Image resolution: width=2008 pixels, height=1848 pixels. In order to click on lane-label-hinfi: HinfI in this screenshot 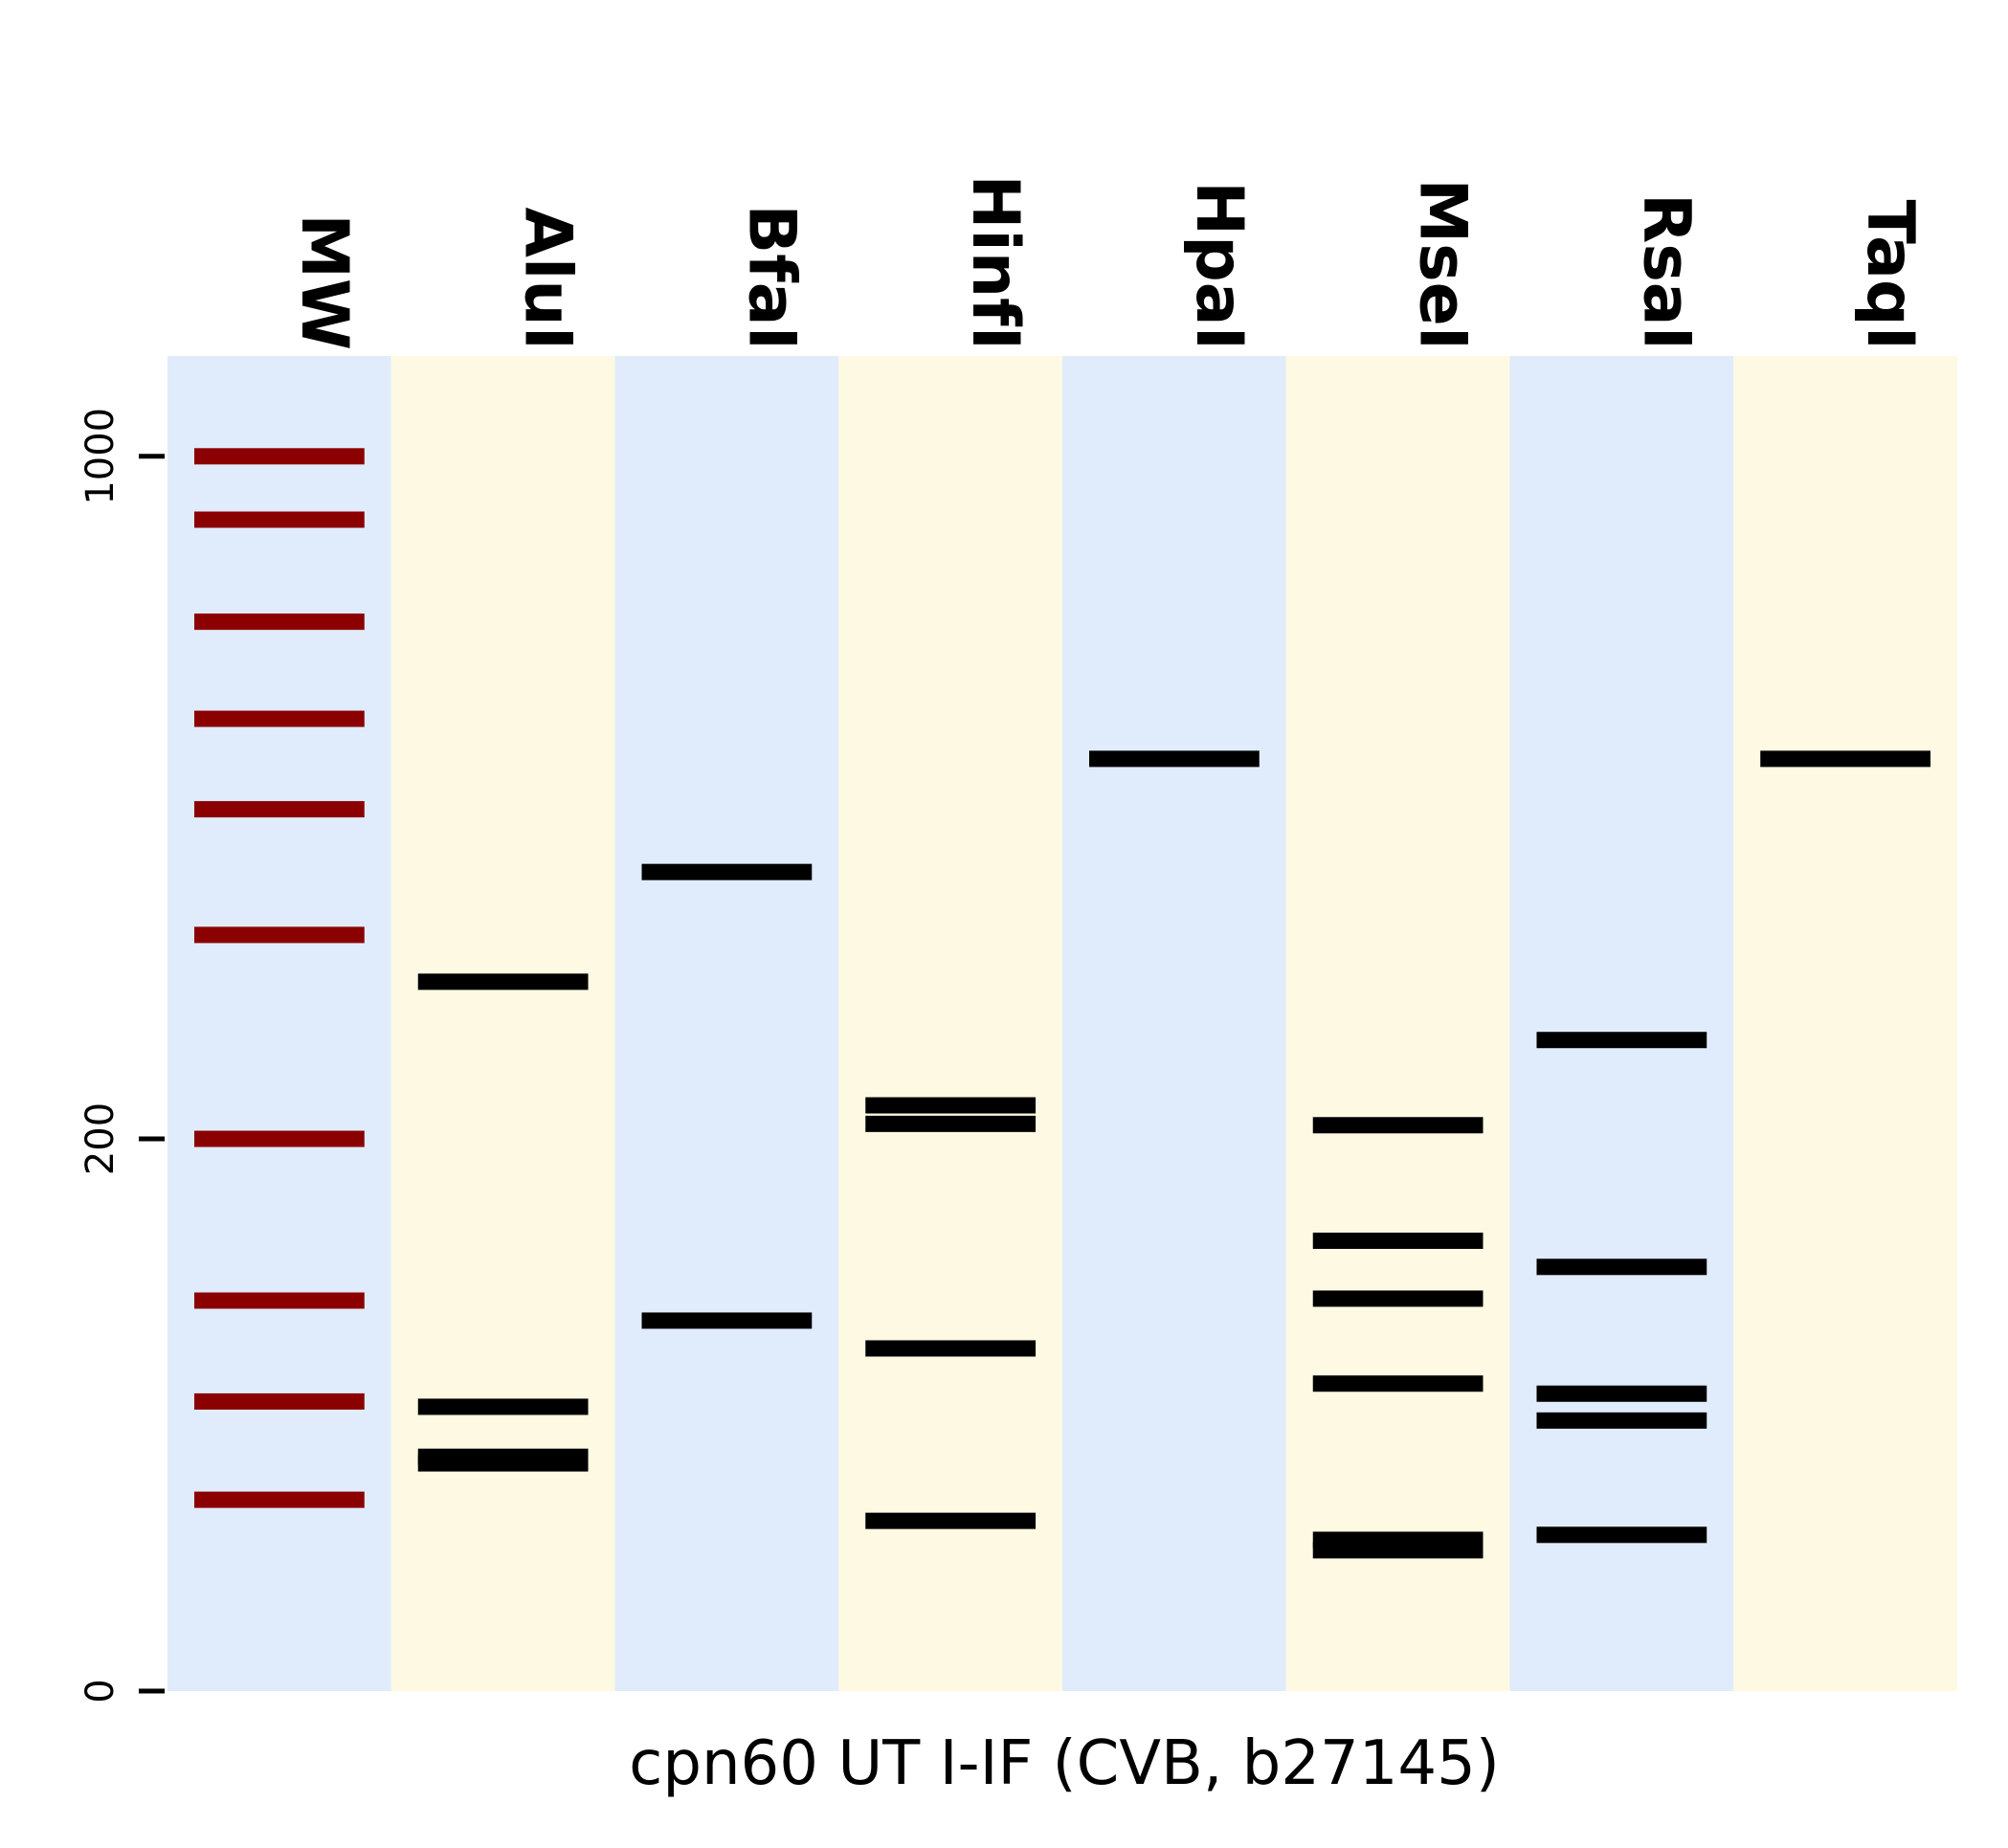, I will do `click(995, 262)`.